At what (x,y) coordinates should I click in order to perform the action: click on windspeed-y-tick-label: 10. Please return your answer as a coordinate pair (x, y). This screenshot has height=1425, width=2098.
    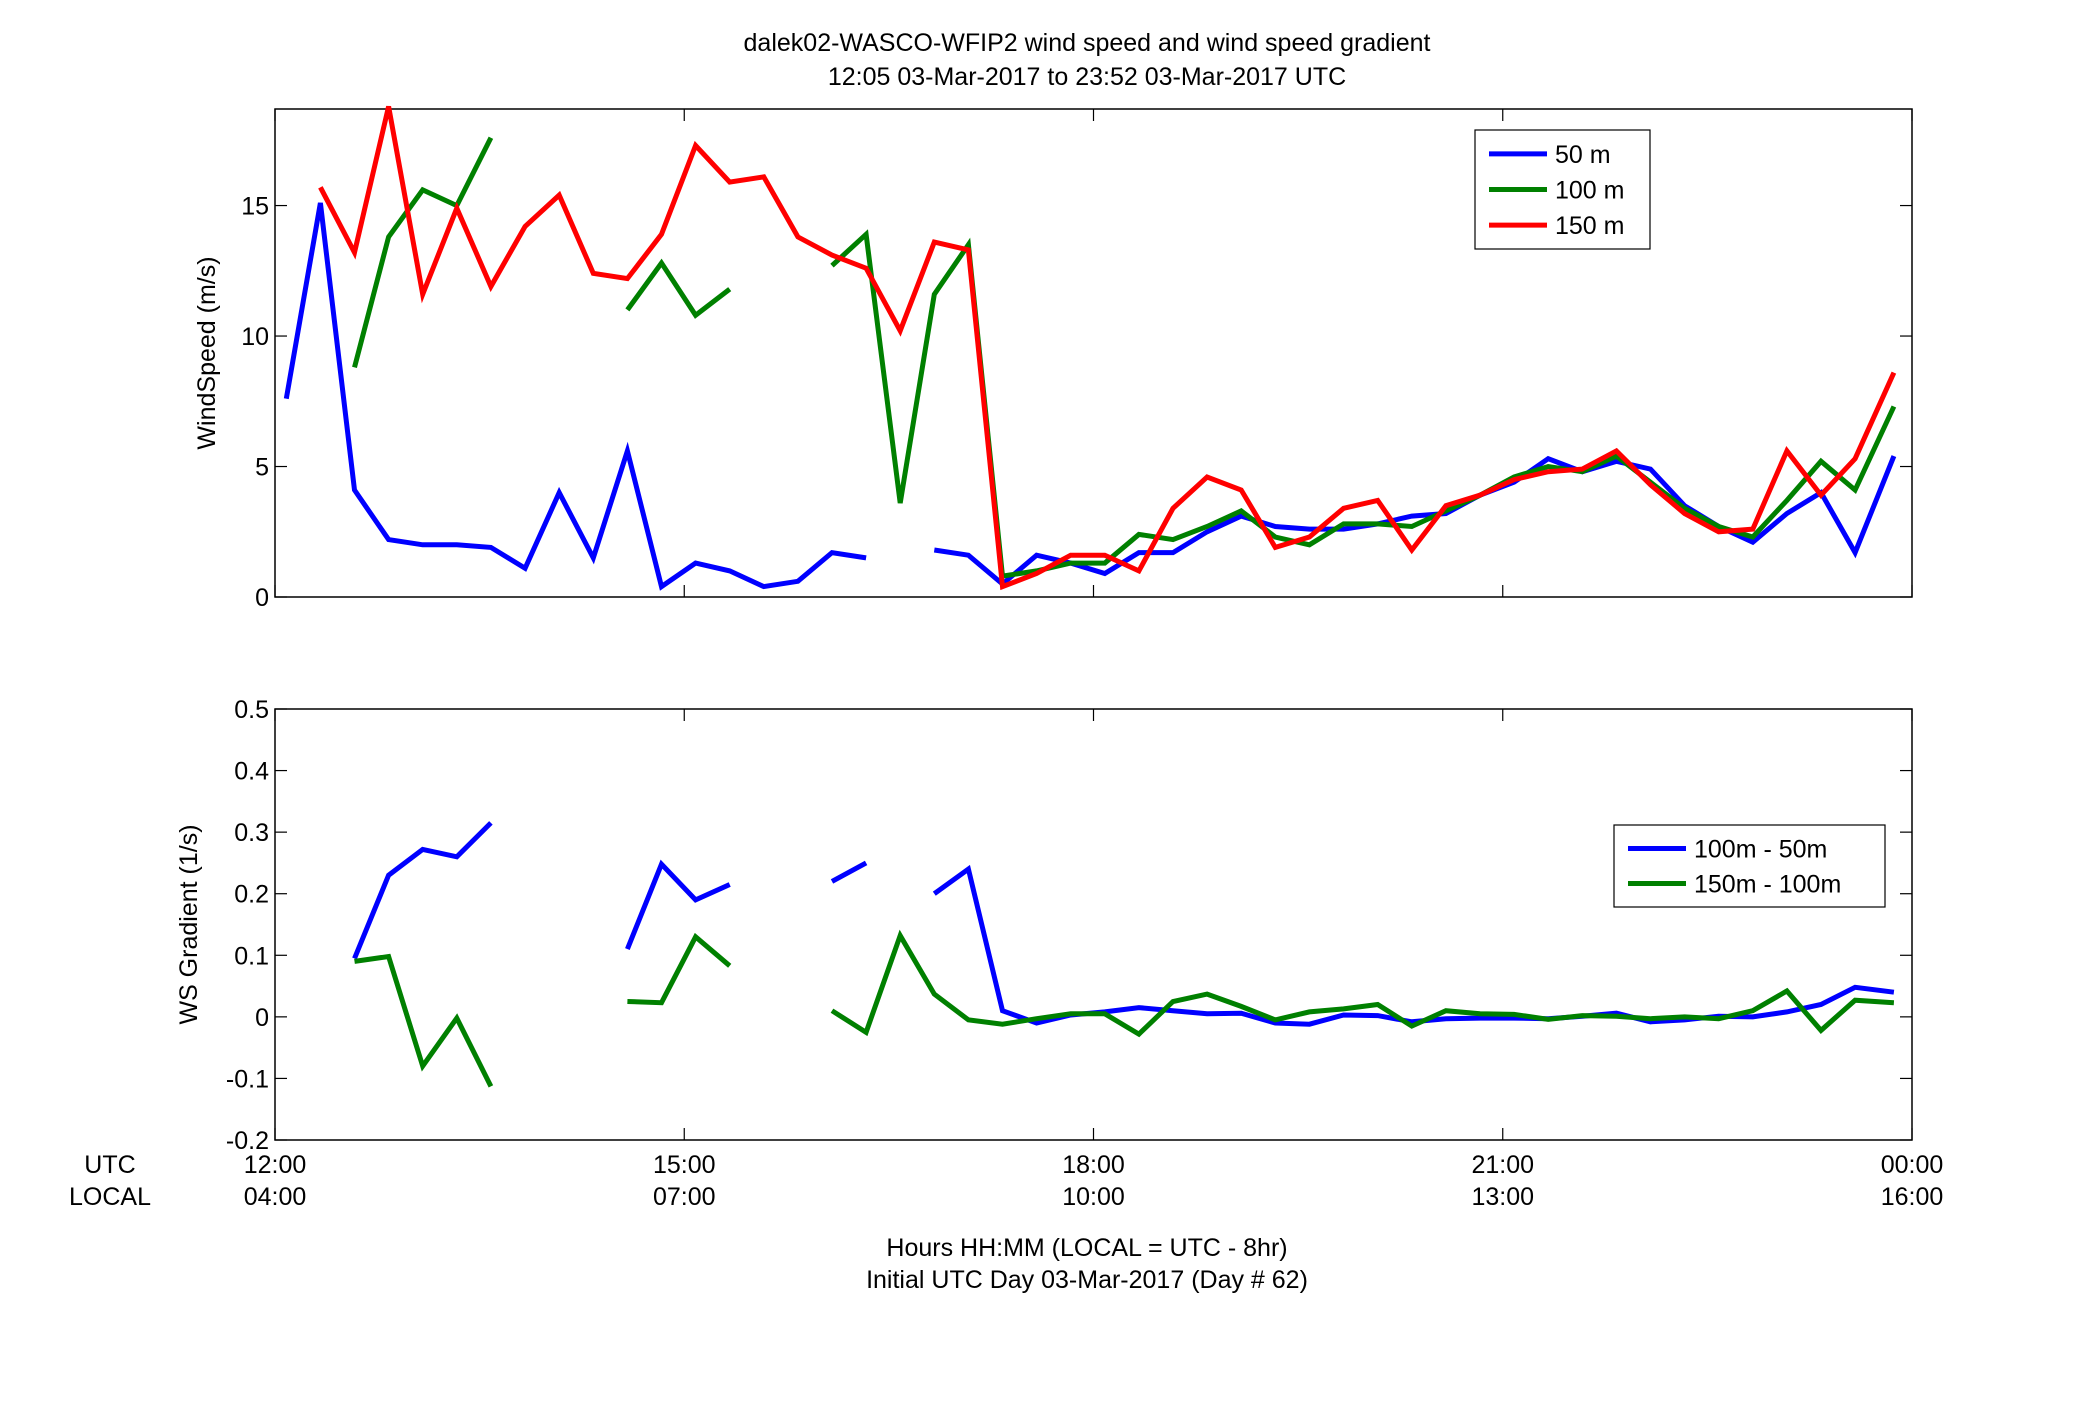
    Looking at the image, I should click on (255, 337).